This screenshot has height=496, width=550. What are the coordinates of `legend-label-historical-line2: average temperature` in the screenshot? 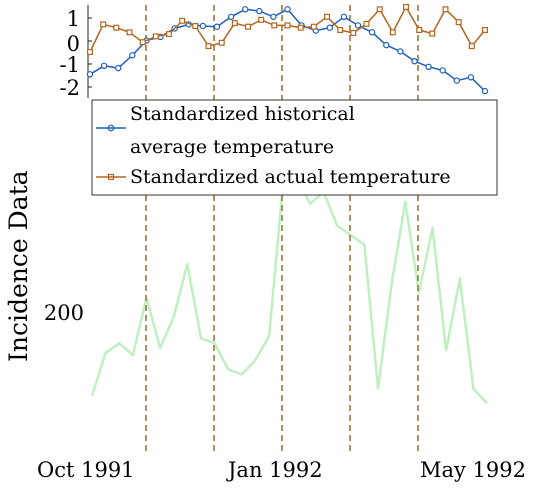 It's located at (232, 147).